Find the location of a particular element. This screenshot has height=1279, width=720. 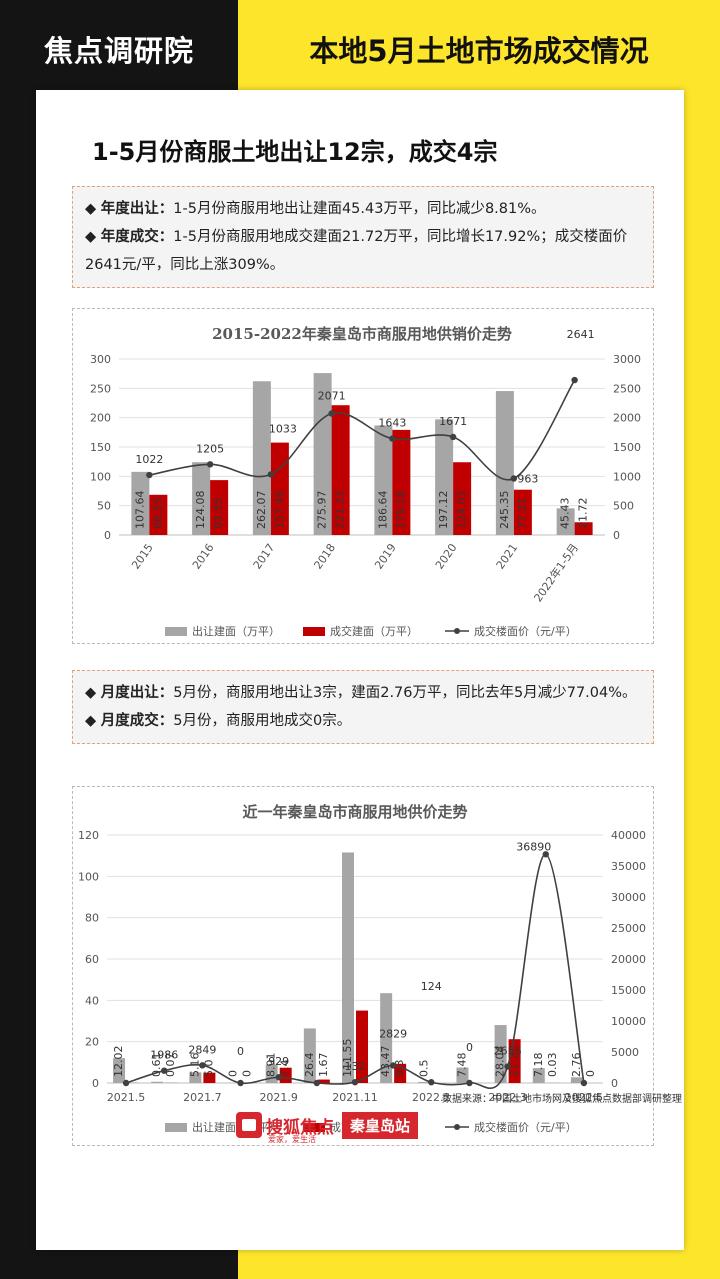

annual-supply-line: ◆ 年度出让：1-5月份商服用地出让建面45.43万平，同比减少8.81%。 is located at coordinates (315, 209).